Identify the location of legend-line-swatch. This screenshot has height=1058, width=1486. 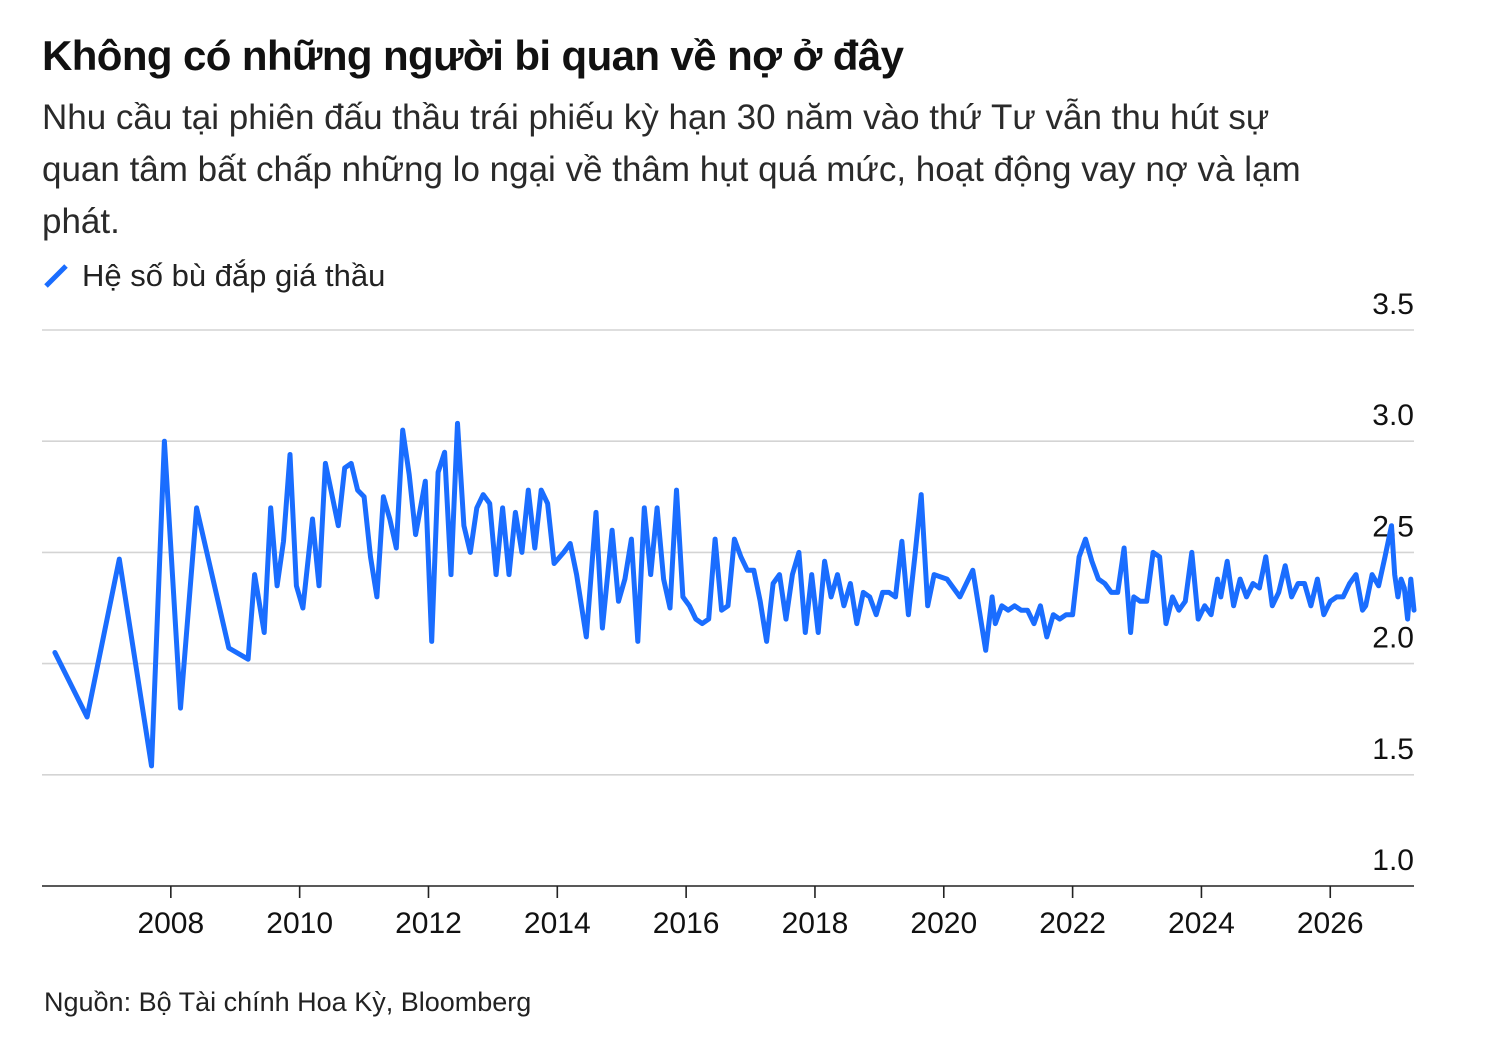
(56, 276).